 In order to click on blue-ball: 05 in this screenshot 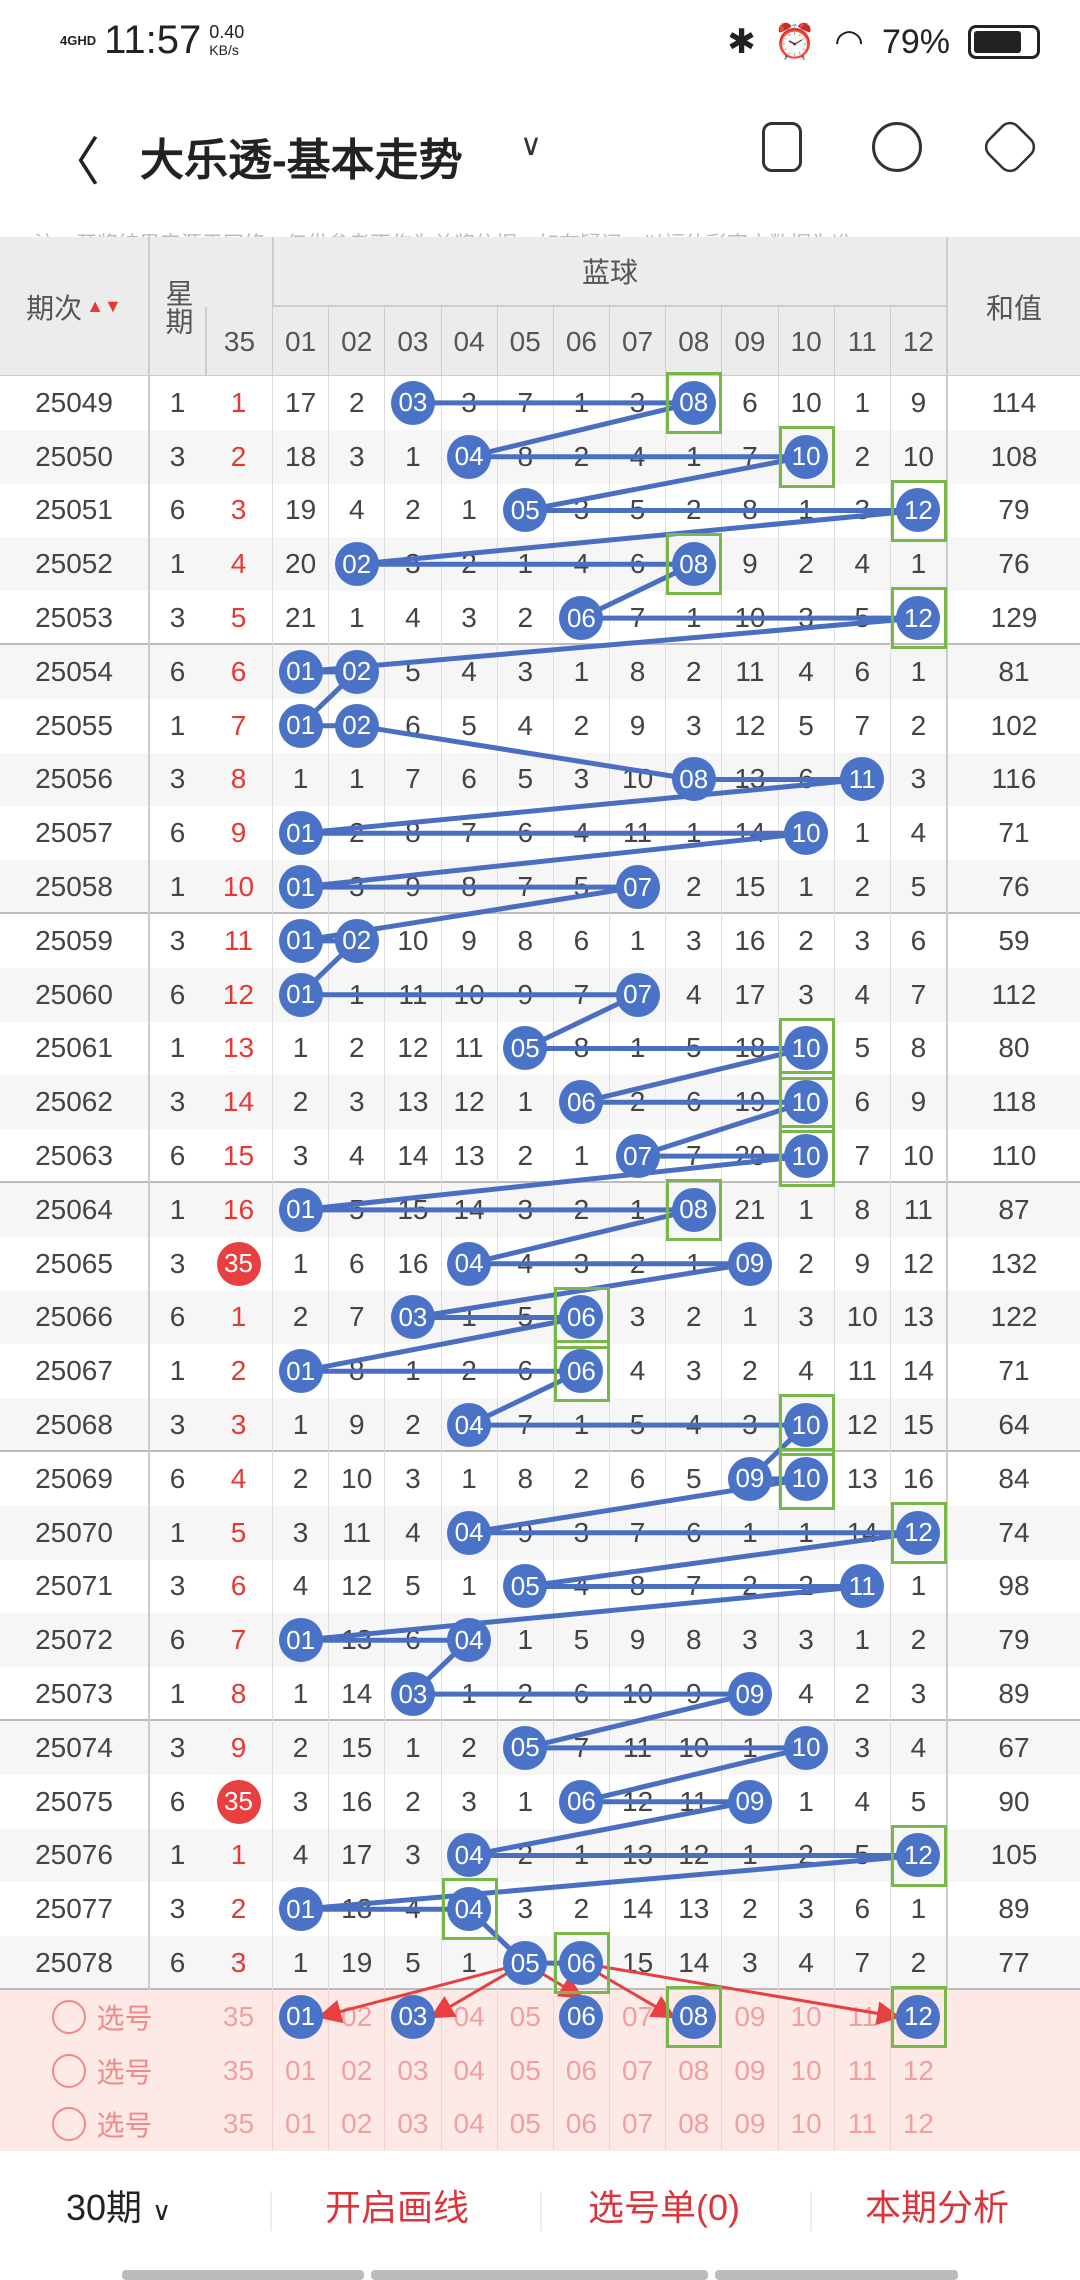, I will do `click(525, 1586)`.